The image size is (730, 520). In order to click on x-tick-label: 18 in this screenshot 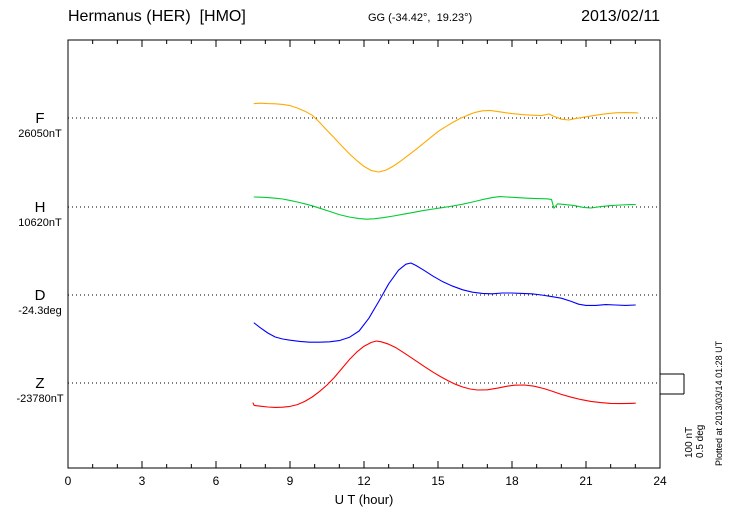, I will do `click(512, 481)`.